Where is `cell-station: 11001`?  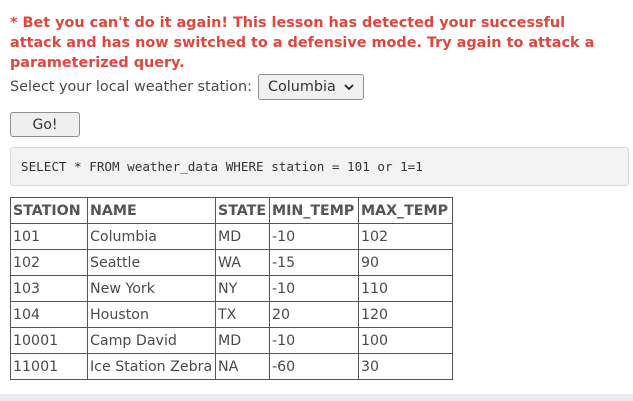 cell-station: 11001 is located at coordinates (49, 366).